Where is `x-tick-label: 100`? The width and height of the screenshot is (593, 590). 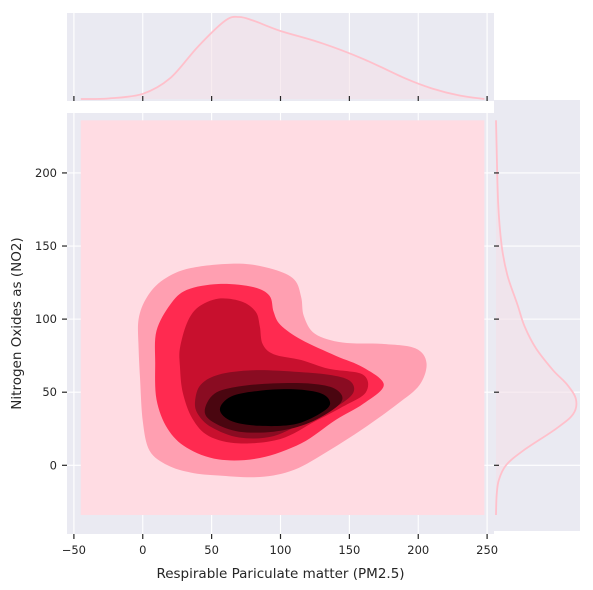 x-tick-label: 100 is located at coordinates (281, 550).